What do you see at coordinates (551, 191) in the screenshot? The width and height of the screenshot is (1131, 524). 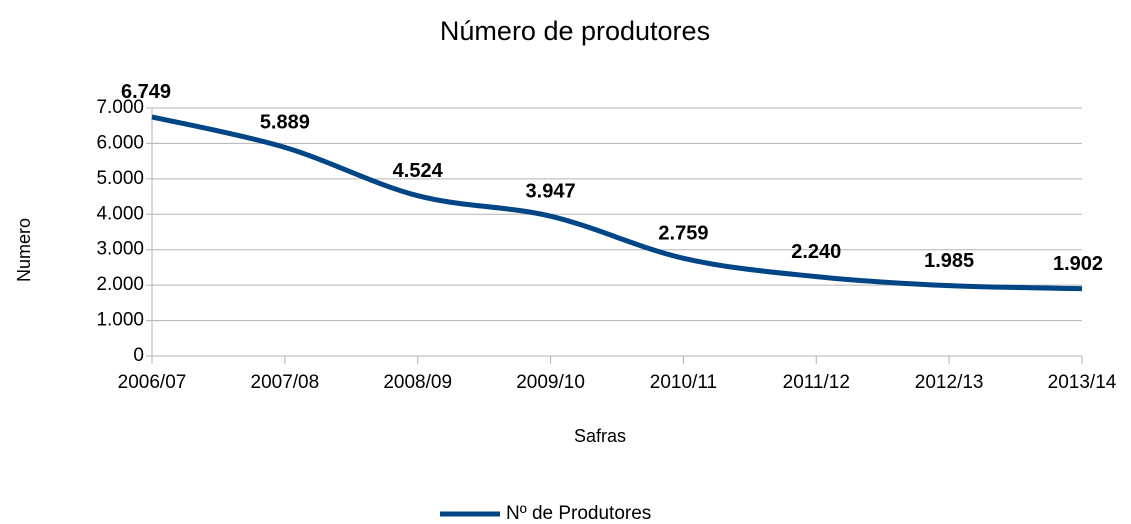 I see `data-label: 3.947` at bounding box center [551, 191].